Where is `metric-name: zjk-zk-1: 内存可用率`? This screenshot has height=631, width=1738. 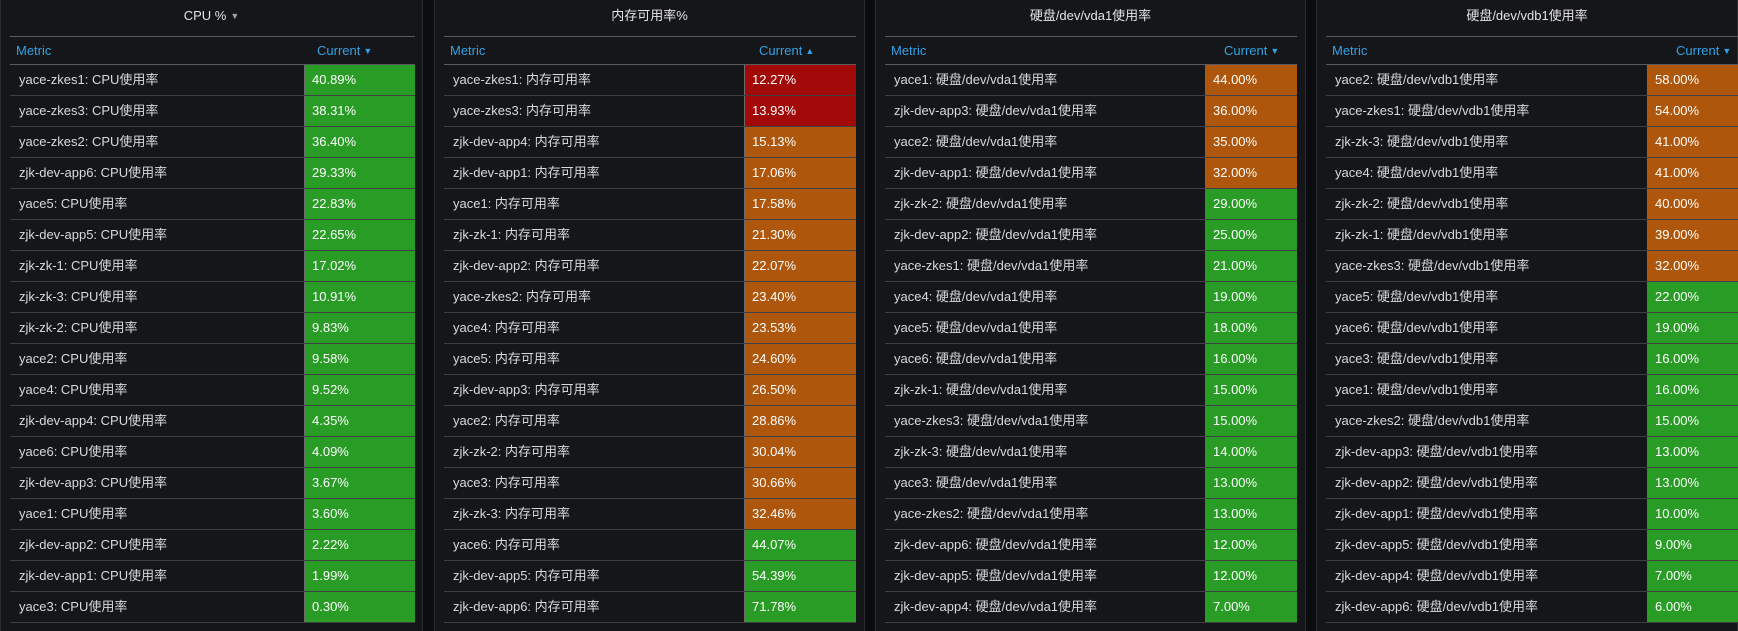 metric-name: zjk-zk-1: 内存可用率 is located at coordinates (512, 234).